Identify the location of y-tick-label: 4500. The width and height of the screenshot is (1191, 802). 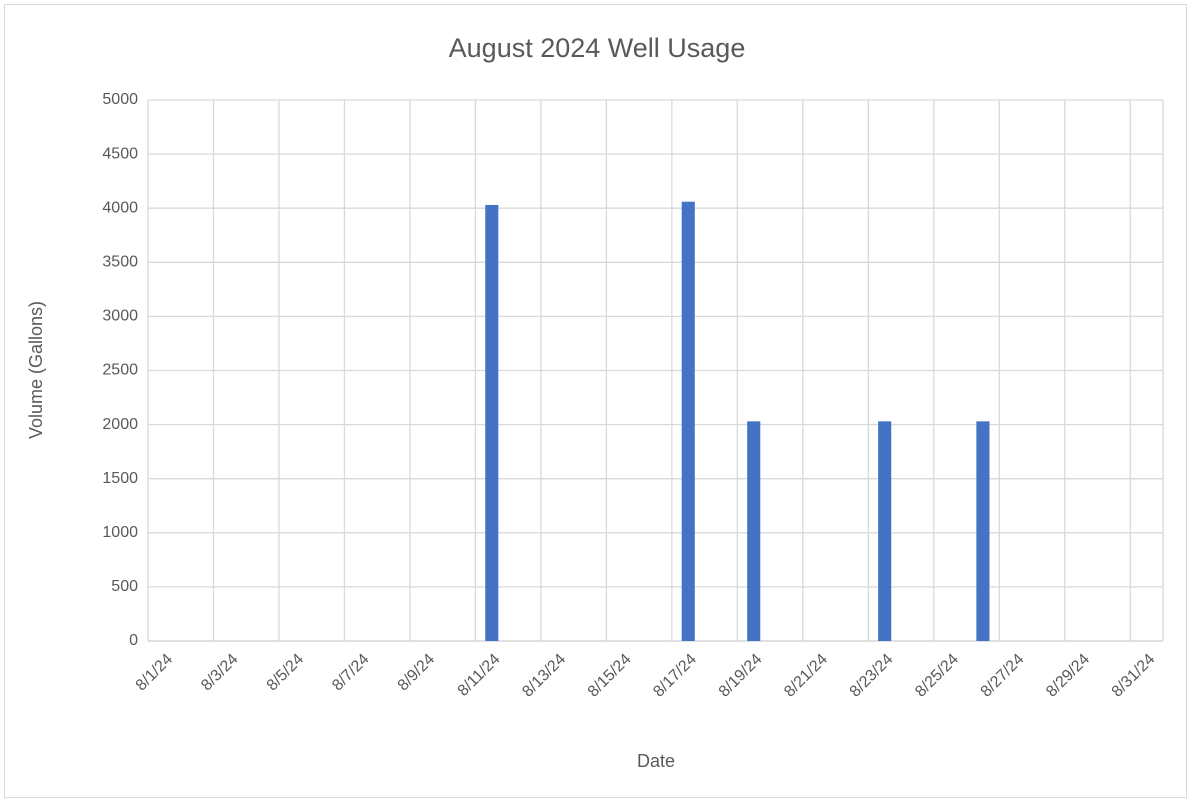
(120, 153).